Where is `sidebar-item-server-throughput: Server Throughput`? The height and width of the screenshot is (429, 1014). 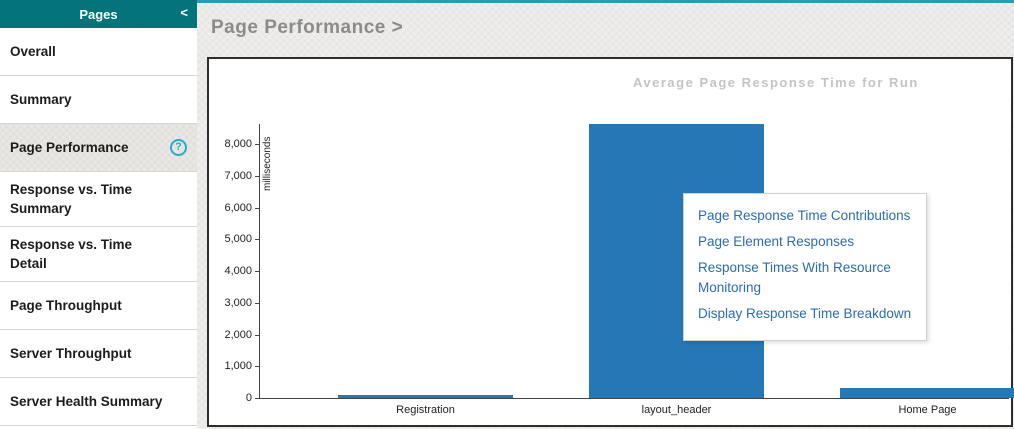
sidebar-item-server-throughput: Server Throughput is located at coordinates (98, 354).